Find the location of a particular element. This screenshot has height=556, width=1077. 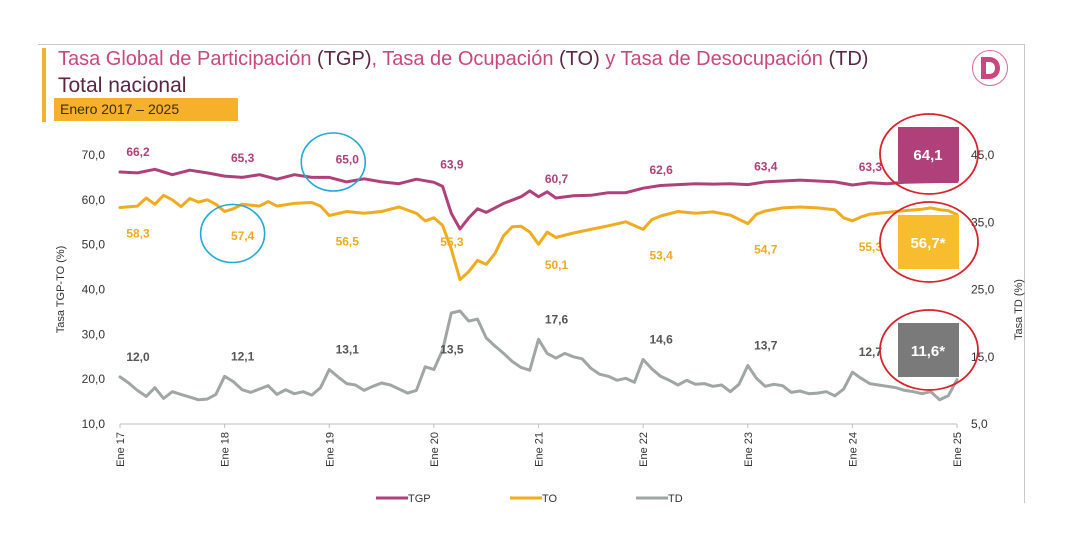

title-tgp-abbr: (TGP) is located at coordinates (344, 59).